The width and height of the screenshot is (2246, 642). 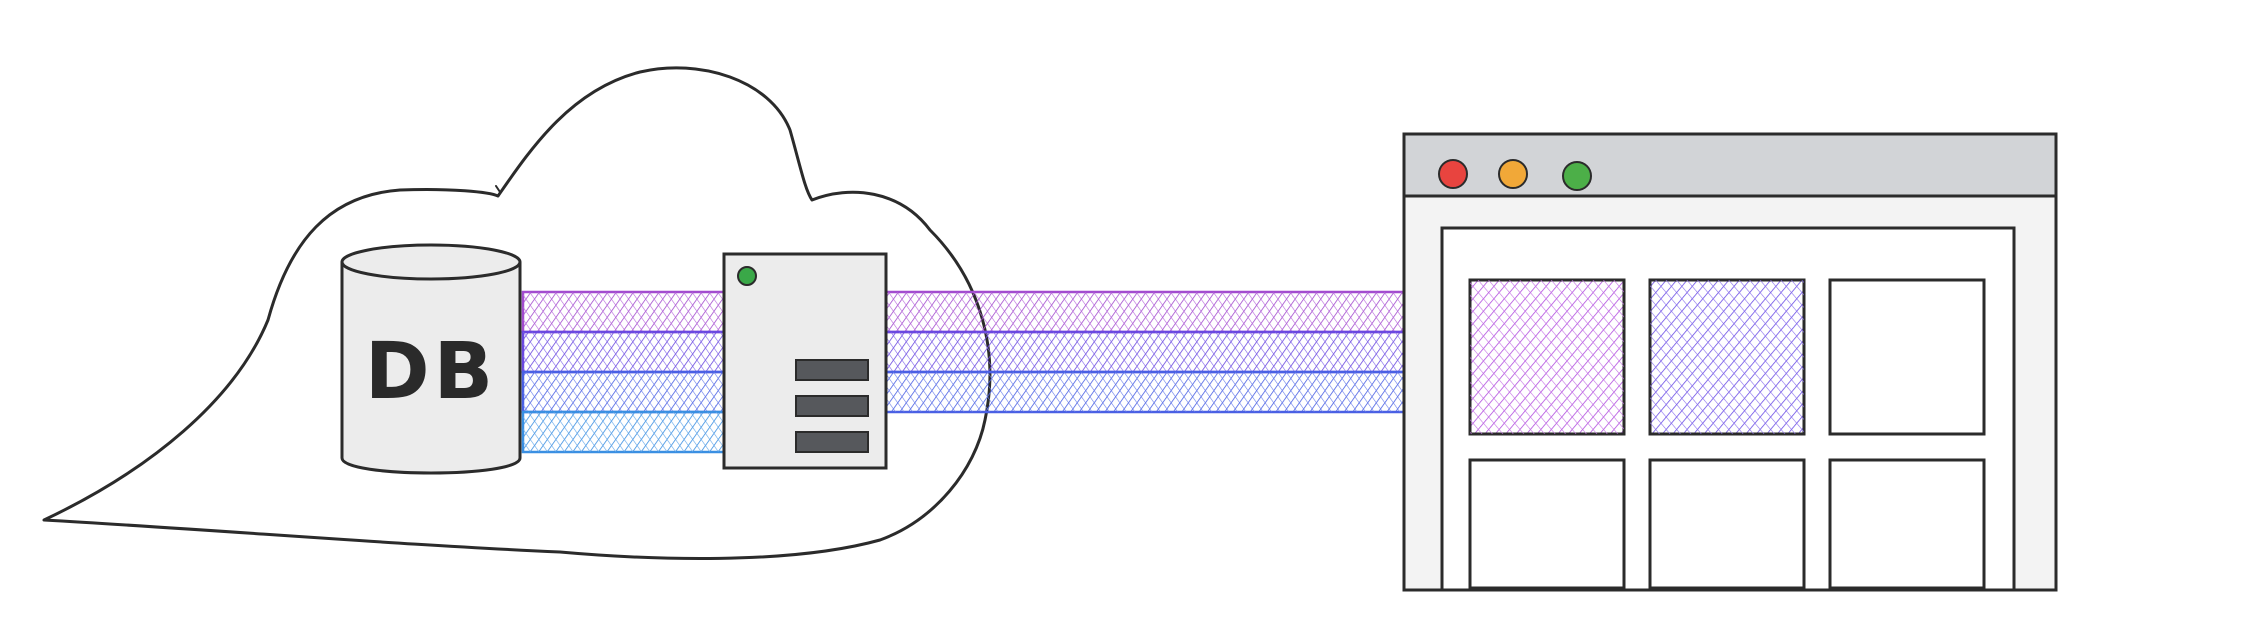 I want to click on database-label: DB, so click(x=431, y=372).